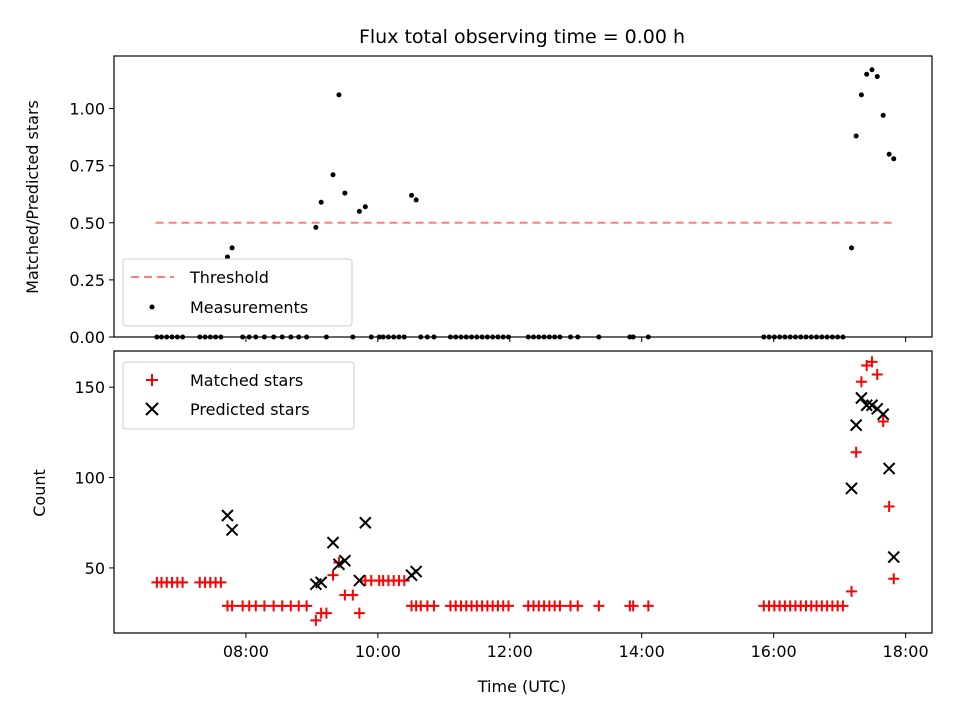 Image resolution: width=960 pixels, height=720 pixels. I want to click on bottom-y-tick-label: 100, so click(89, 478).